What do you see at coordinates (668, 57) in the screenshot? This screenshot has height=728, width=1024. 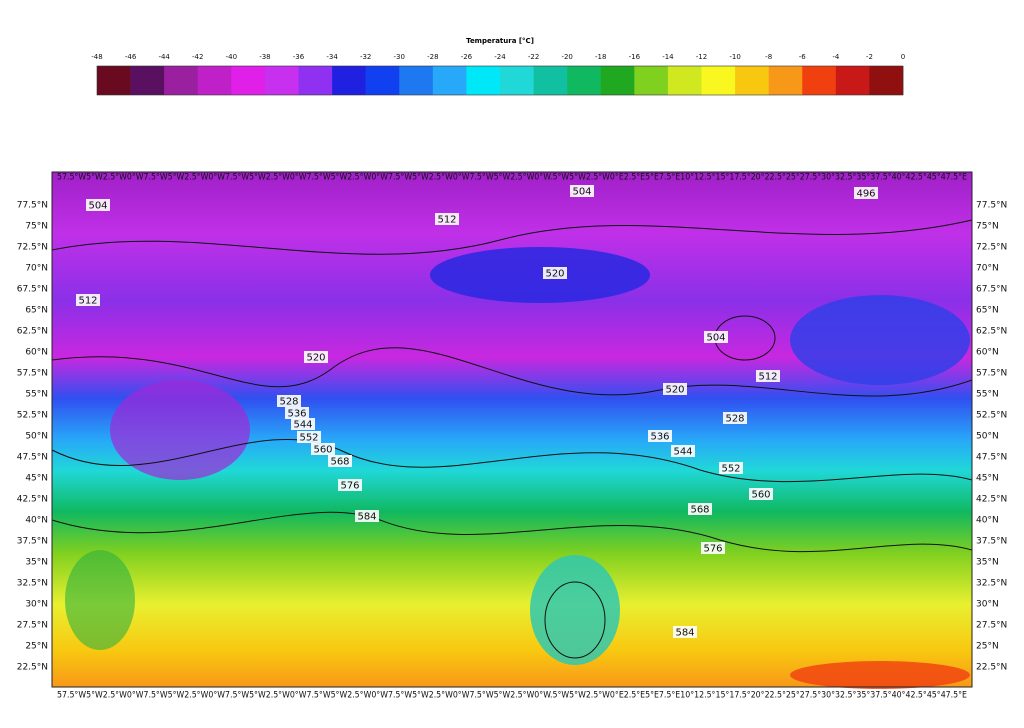 I see `colorbar-tick-label: -14` at bounding box center [668, 57].